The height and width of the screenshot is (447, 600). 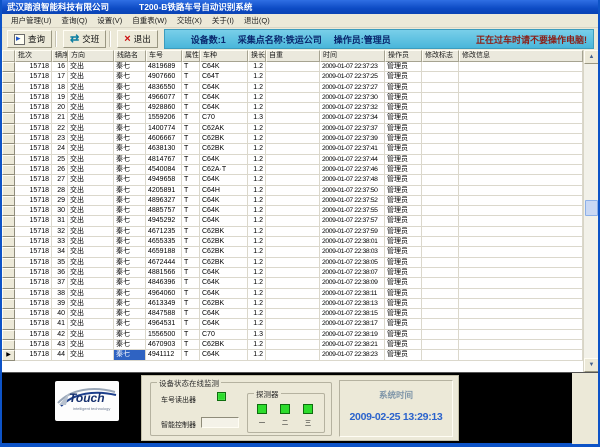 I want to click on cell-辆序: 28, so click(x=60, y=190).